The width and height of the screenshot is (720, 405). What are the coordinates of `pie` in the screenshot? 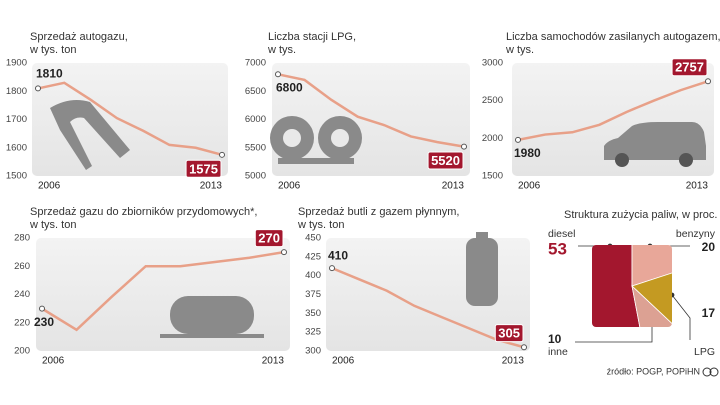 It's located at (632, 286).